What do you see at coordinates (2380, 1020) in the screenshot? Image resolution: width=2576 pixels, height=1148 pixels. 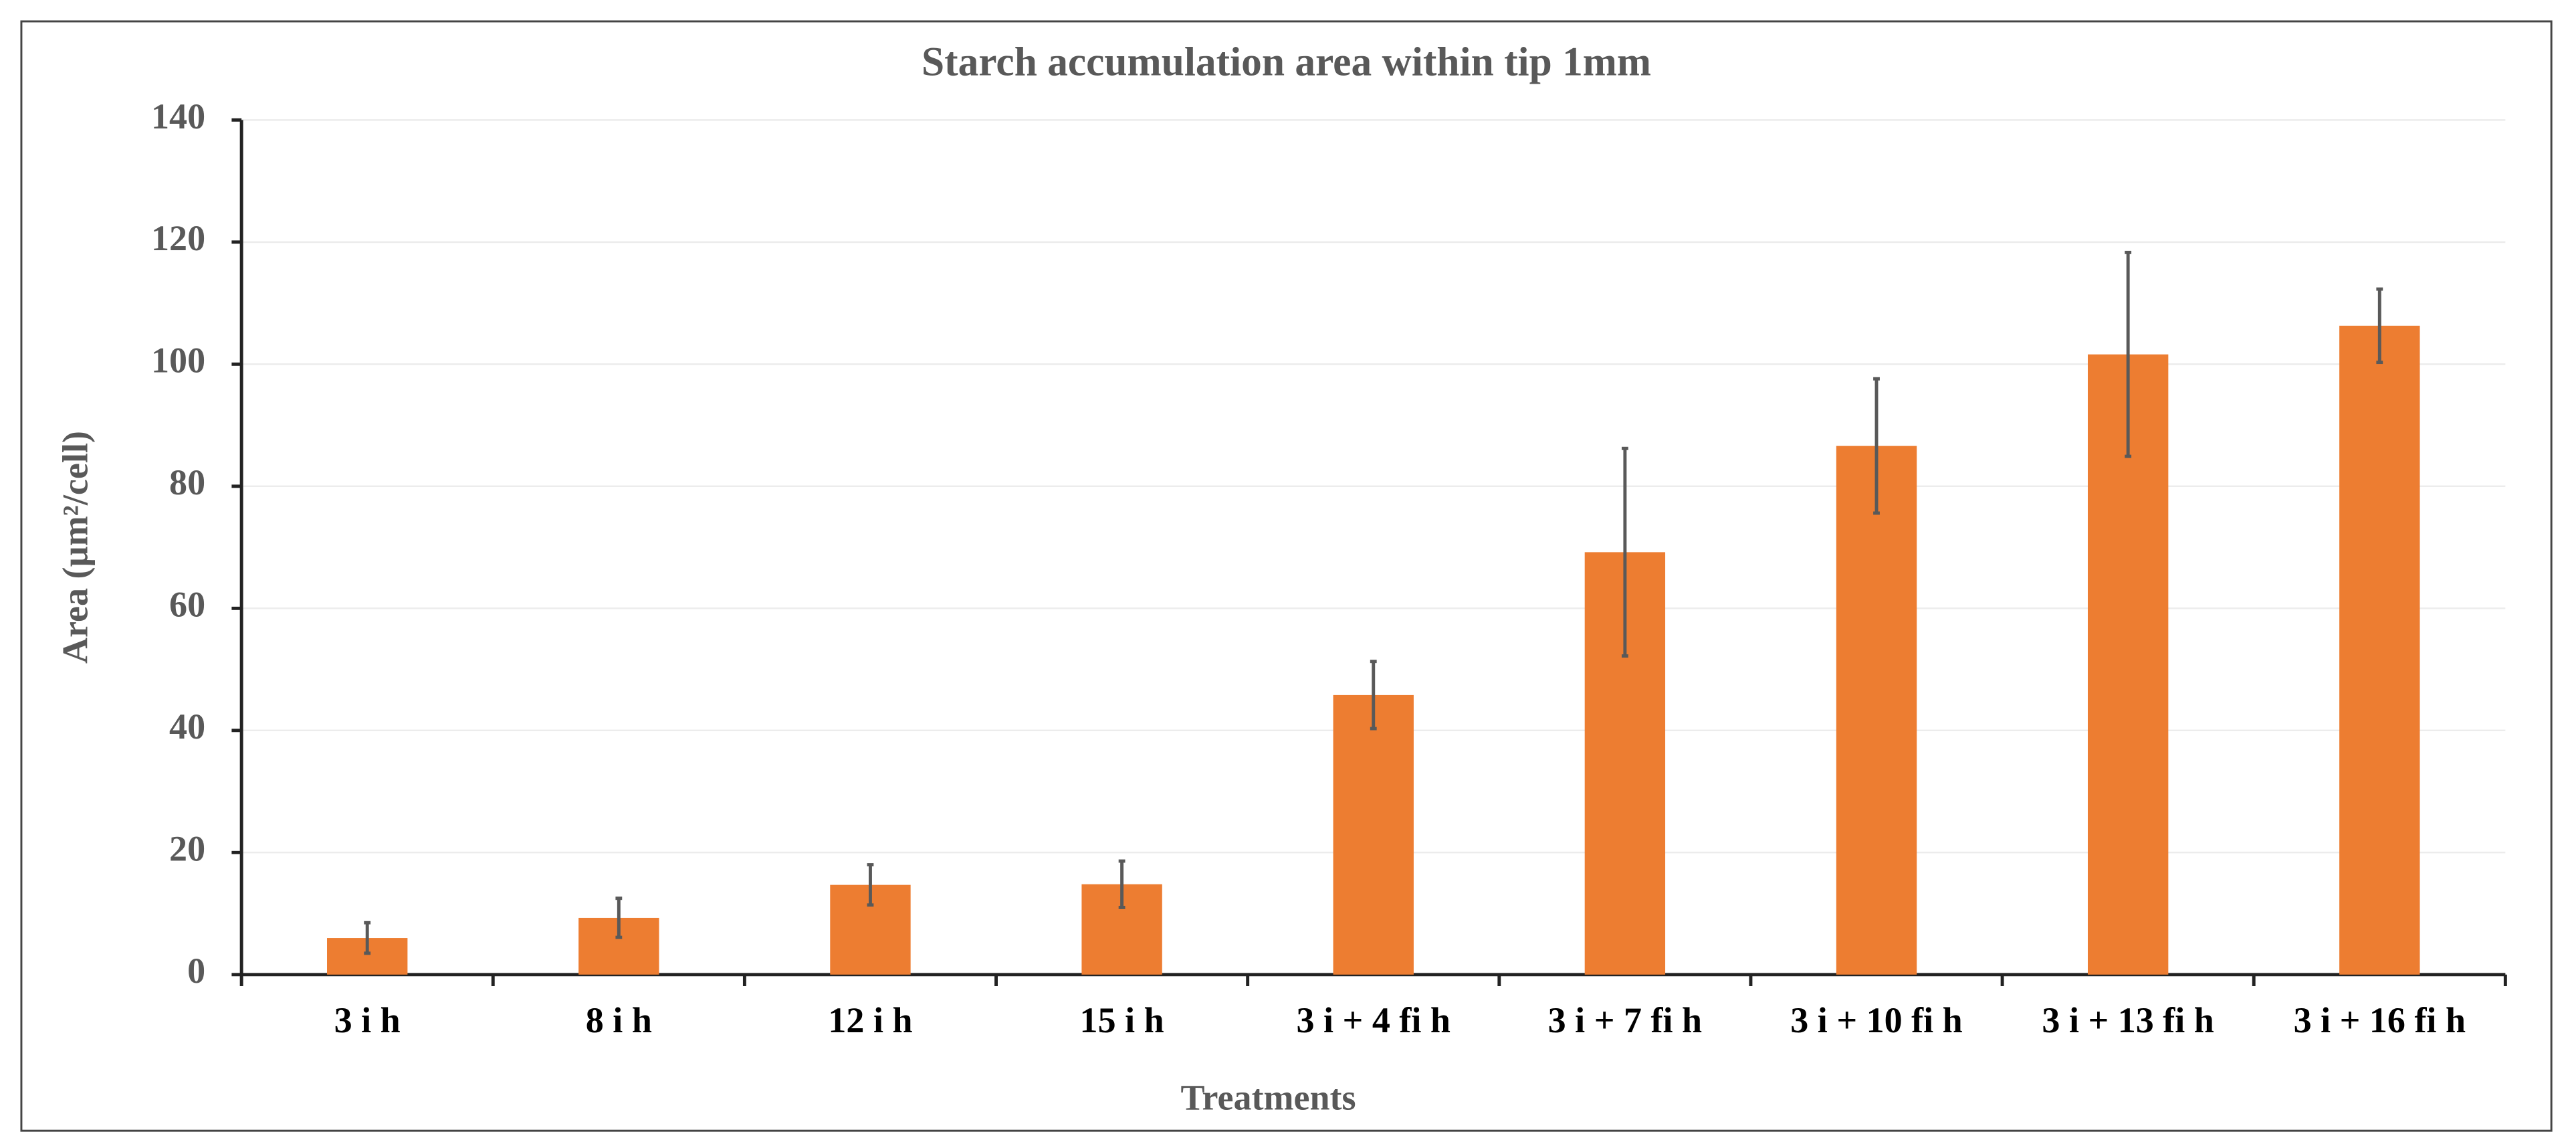 I see `x-tick-label: 3 i + 16 fi h` at bounding box center [2380, 1020].